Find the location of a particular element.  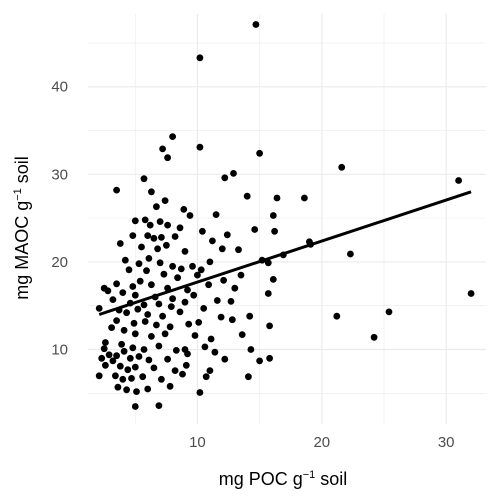

y-axis-title-main: mg MAOC g is located at coordinates (22, 250).